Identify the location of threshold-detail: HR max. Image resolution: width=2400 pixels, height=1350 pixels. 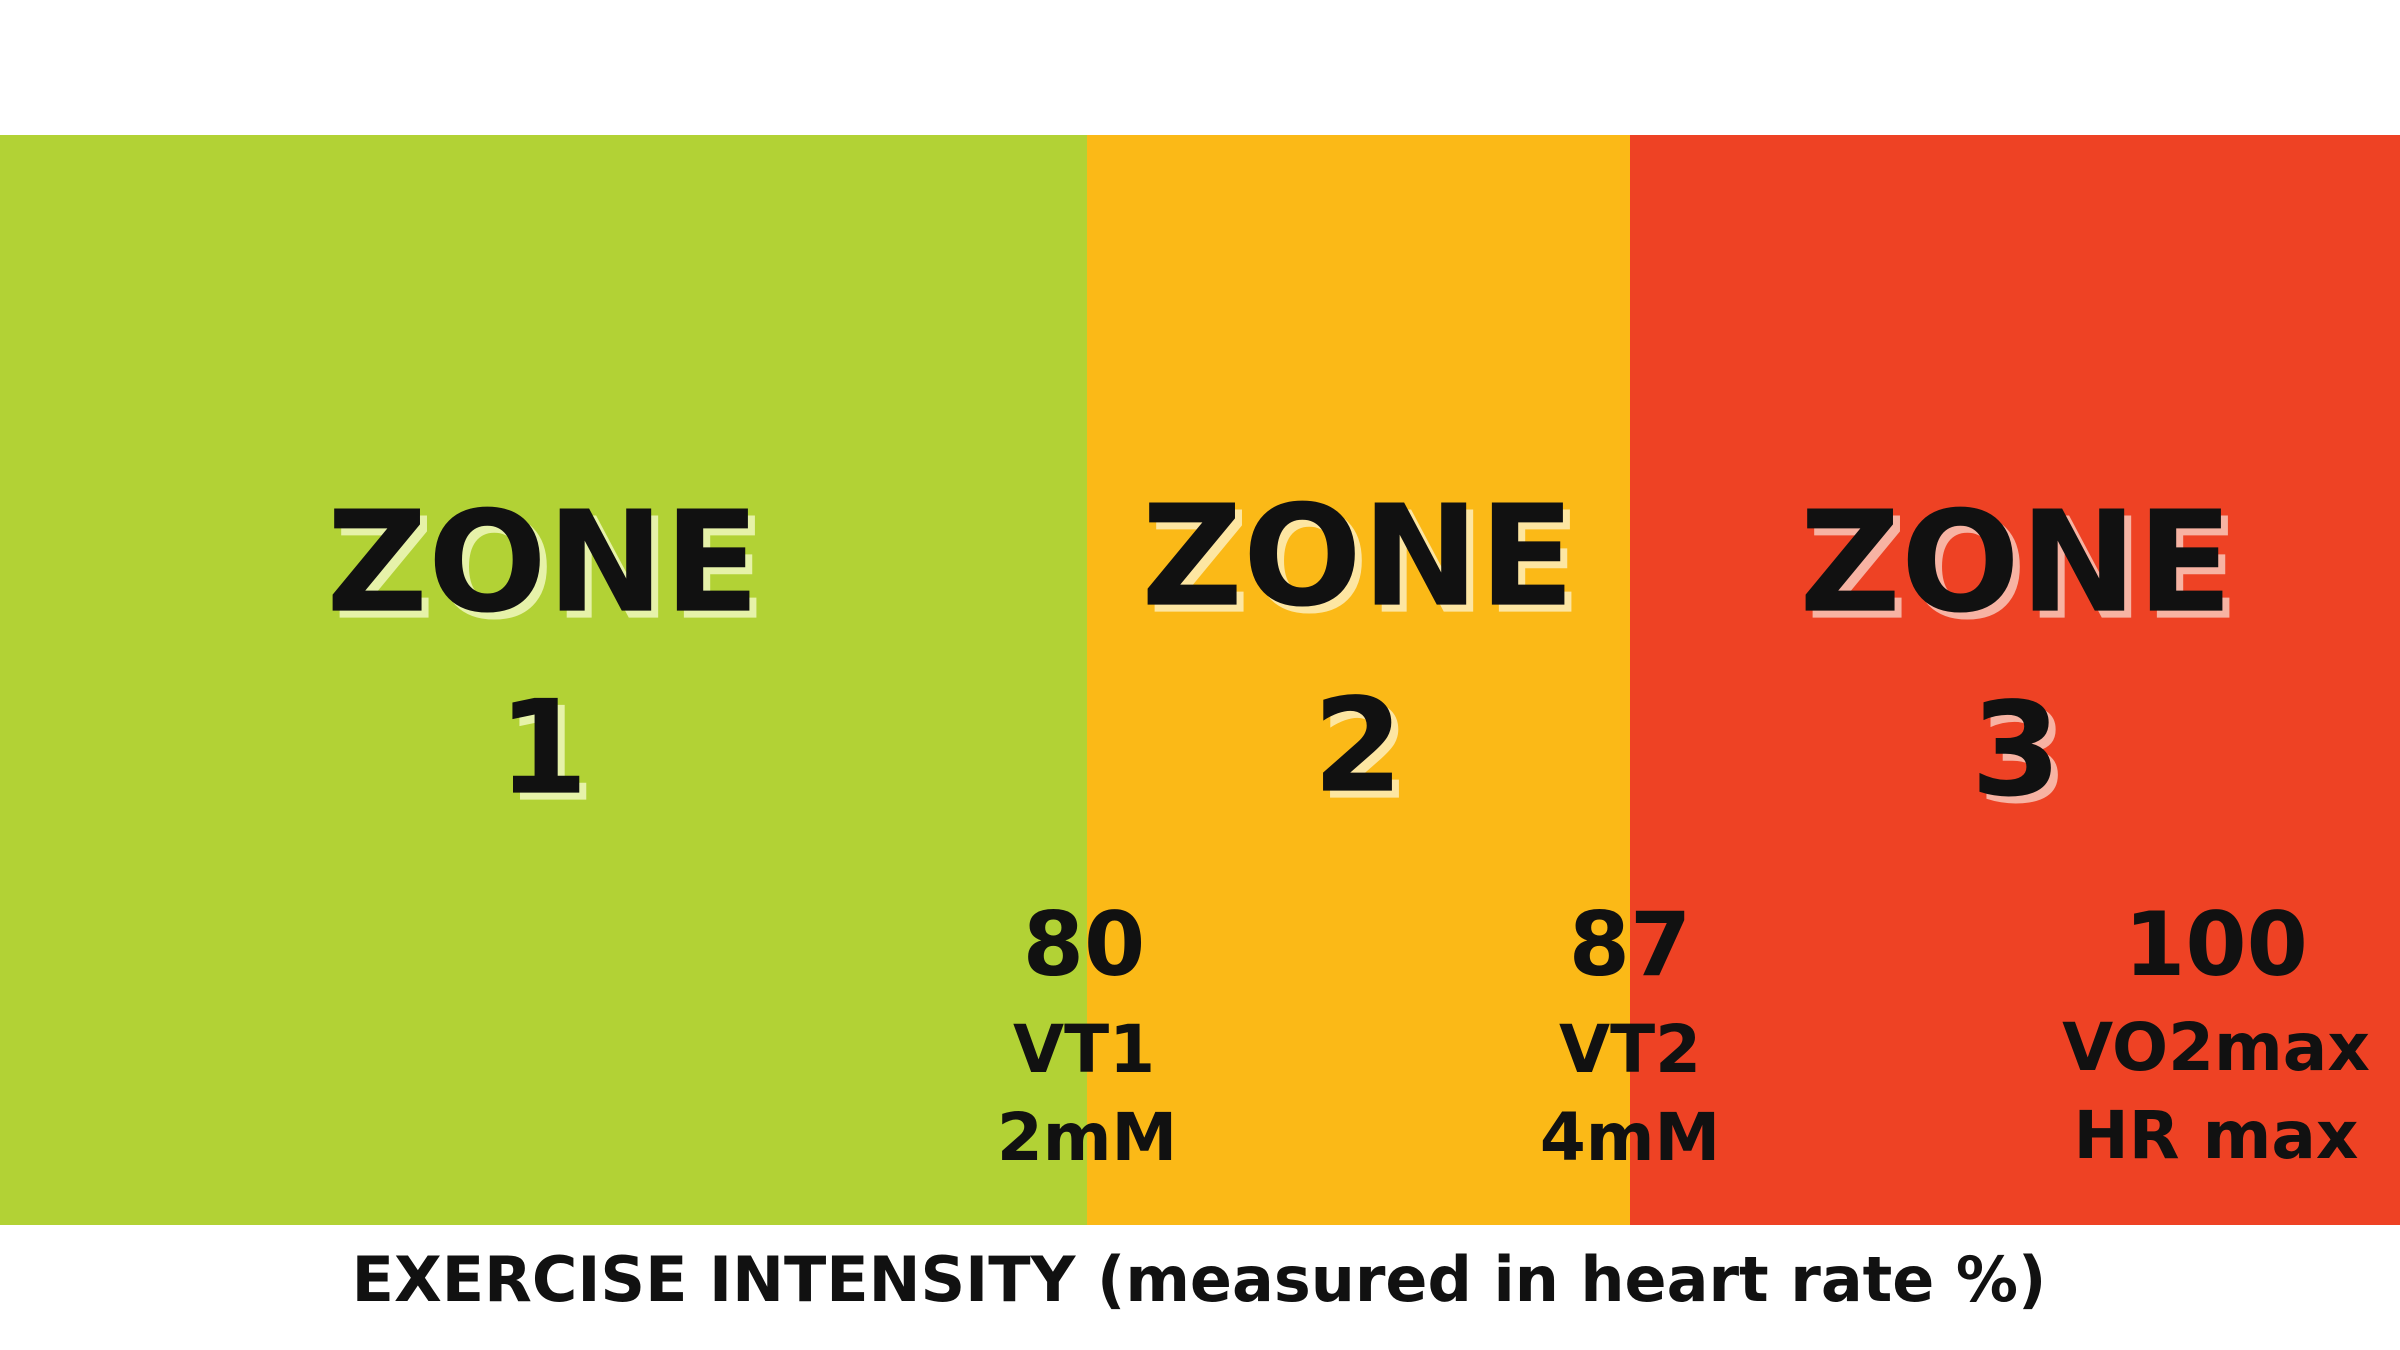
(2216, 1135).